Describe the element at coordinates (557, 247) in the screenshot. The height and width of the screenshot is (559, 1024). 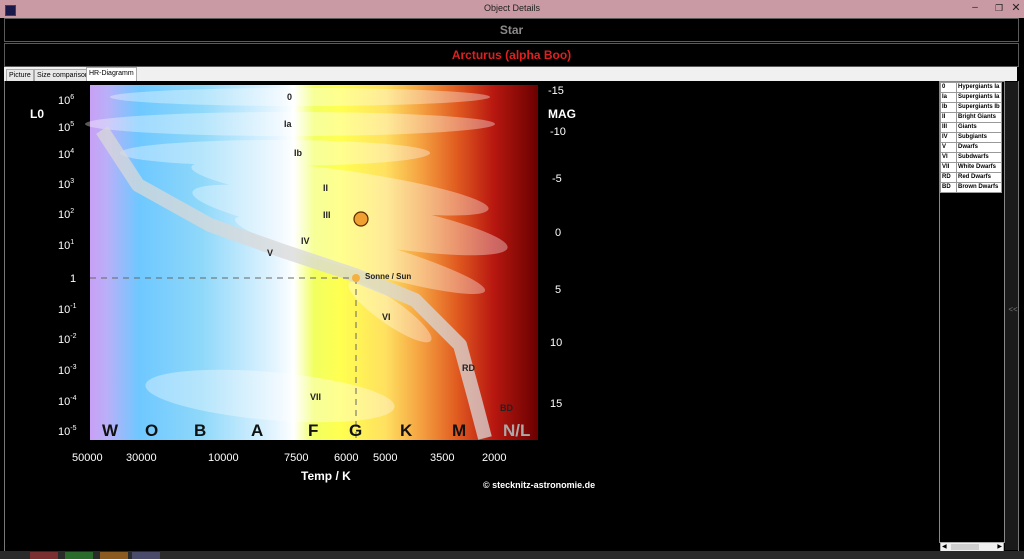
I see `magnitude-ticks: -15 -10 -5 0 5 10 15` at that location.